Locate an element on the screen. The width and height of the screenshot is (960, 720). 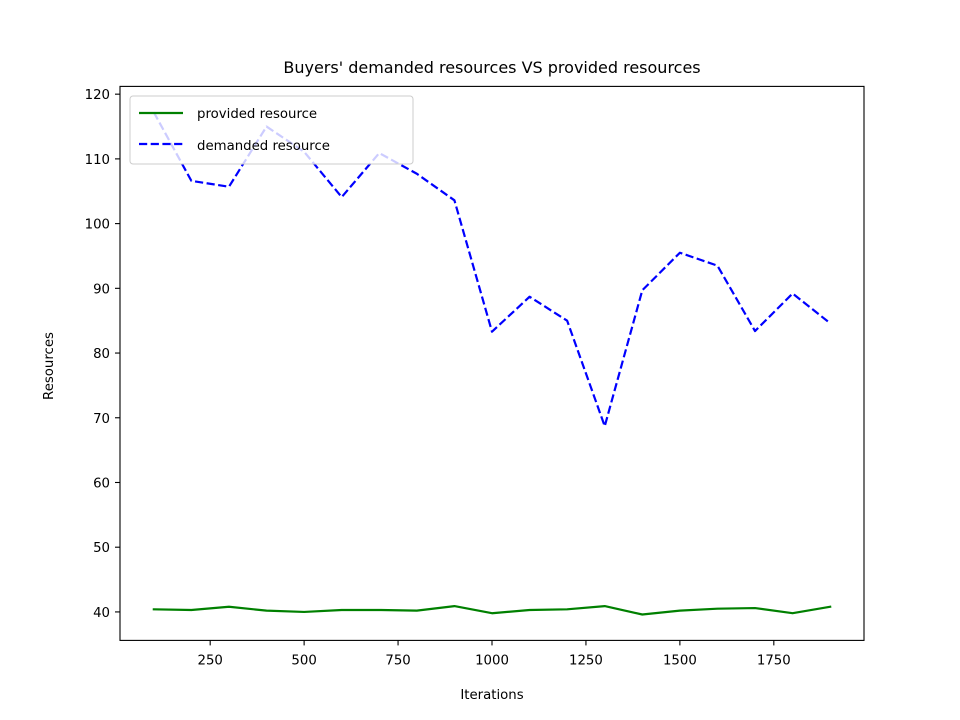
legend-box is located at coordinates (271, 130).